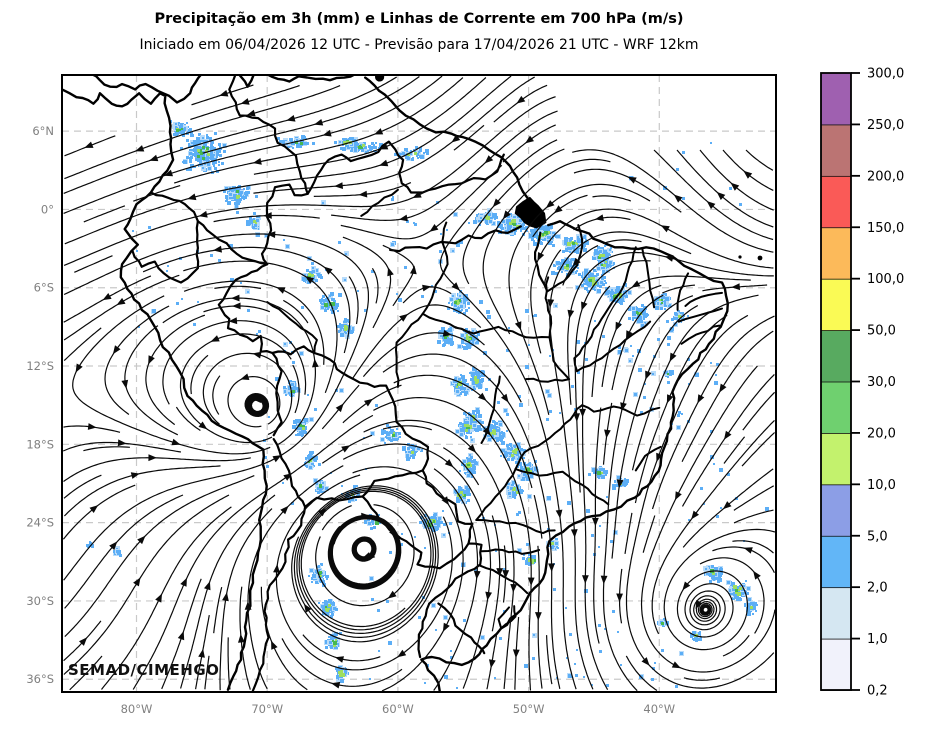 The width and height of the screenshot is (931, 735). I want to click on colorbar-tick-label: 300,0, so click(885, 74).